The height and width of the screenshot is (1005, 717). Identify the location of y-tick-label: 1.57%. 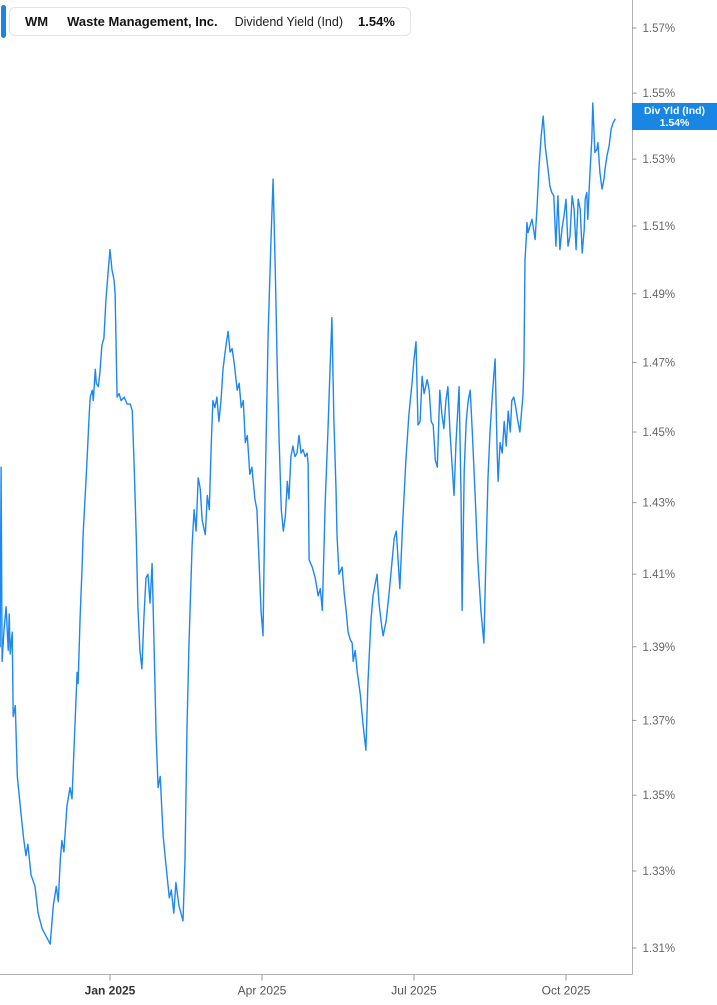
(659, 29).